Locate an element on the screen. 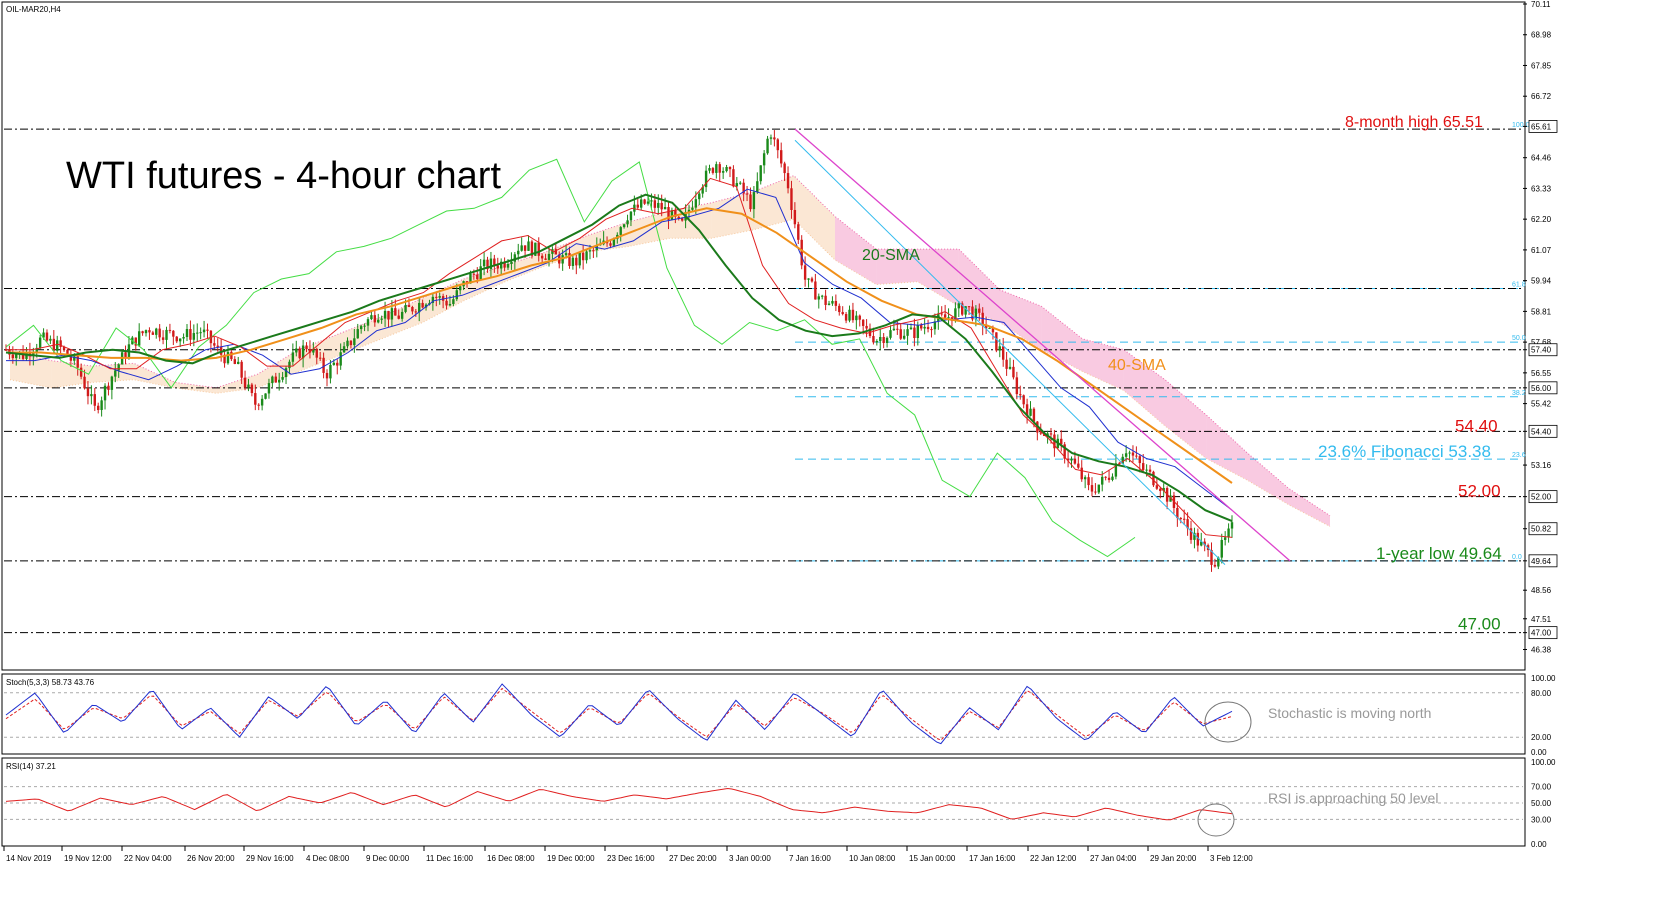 This screenshot has height=919, width=1662. fib-tag-f500: 50.0 is located at coordinates (1519, 338).